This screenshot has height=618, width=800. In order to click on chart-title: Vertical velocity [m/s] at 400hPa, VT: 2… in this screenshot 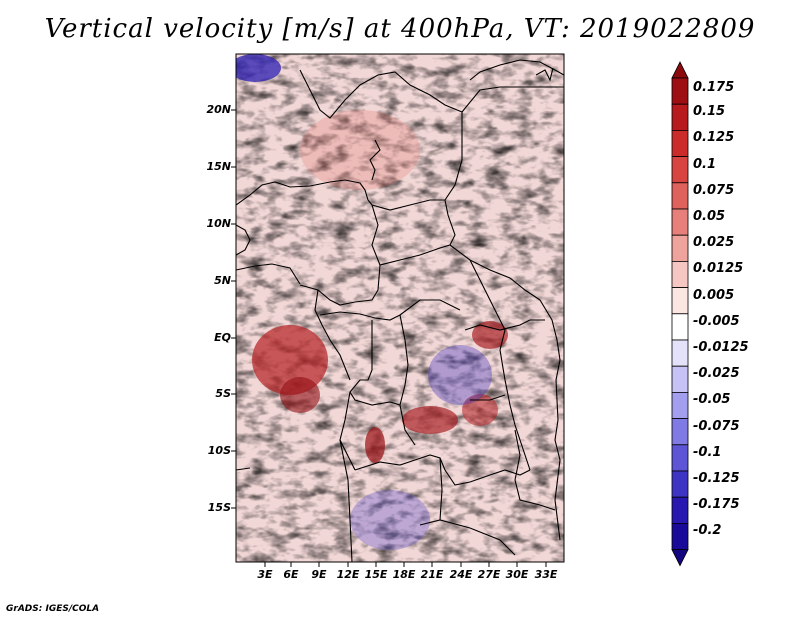, I will do `click(400, 29)`.